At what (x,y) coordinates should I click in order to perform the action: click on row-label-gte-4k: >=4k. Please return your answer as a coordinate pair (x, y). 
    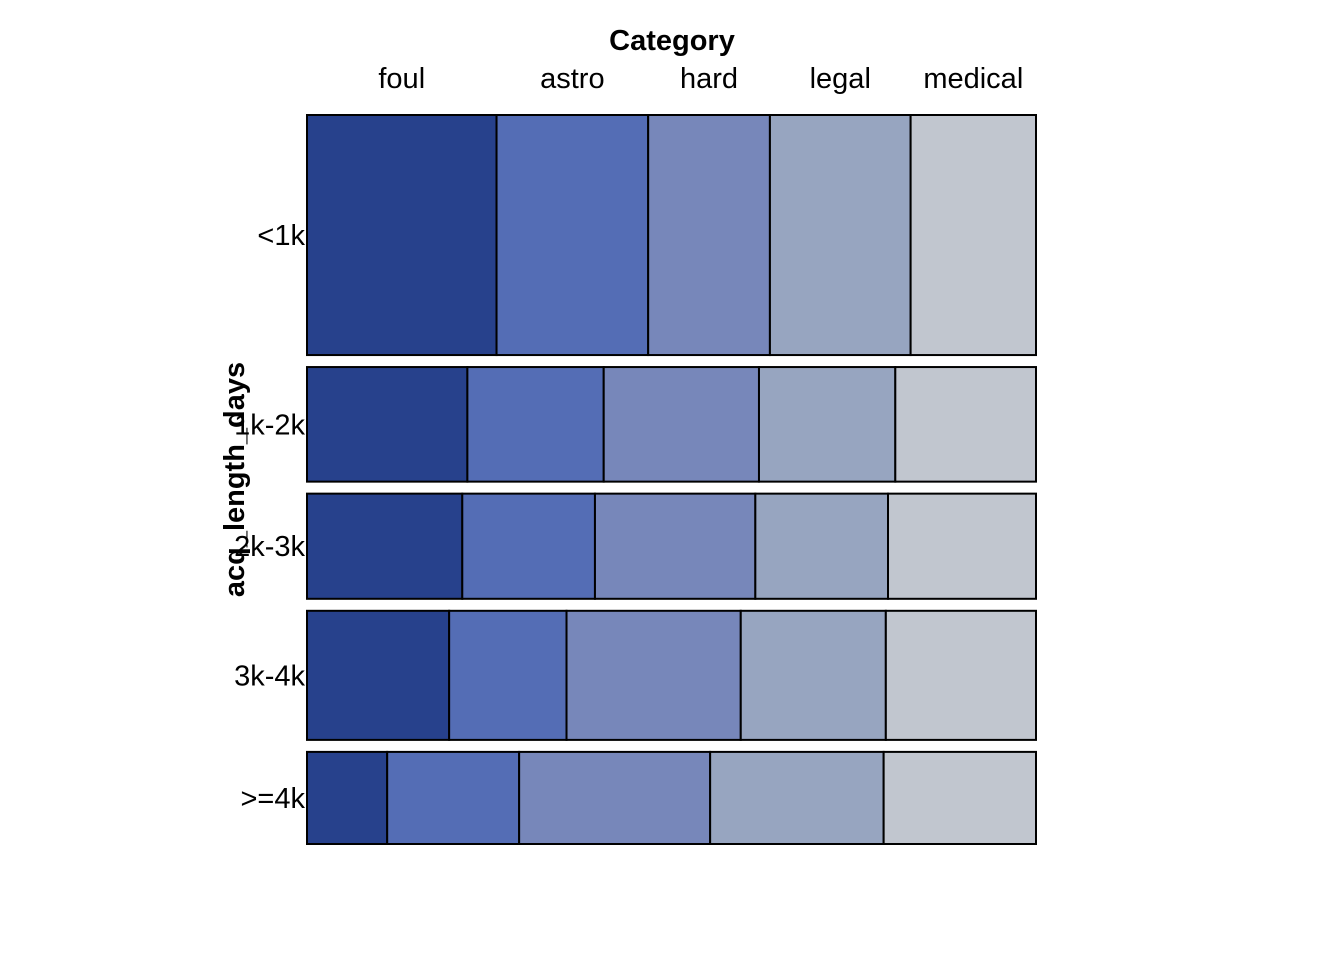
    Looking at the image, I should click on (273, 799).